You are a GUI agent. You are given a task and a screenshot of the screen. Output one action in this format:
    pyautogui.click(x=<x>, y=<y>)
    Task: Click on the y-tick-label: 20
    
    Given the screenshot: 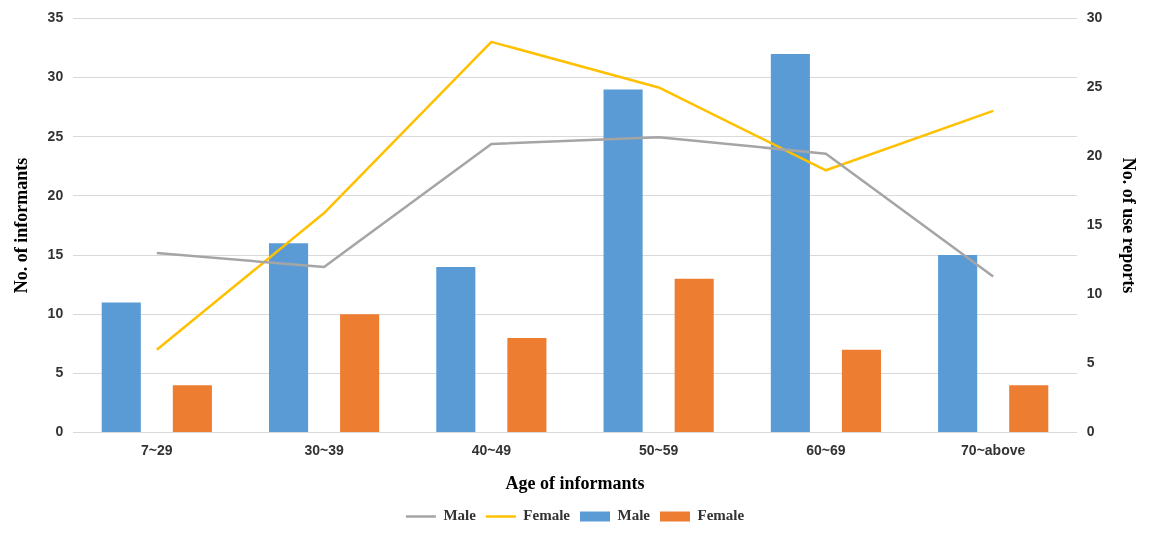 What is the action you would take?
    pyautogui.click(x=55, y=194)
    